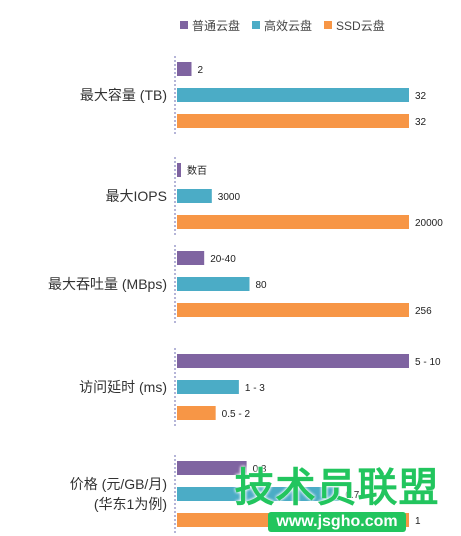  I want to click on data-label: 数百, so click(197, 170).